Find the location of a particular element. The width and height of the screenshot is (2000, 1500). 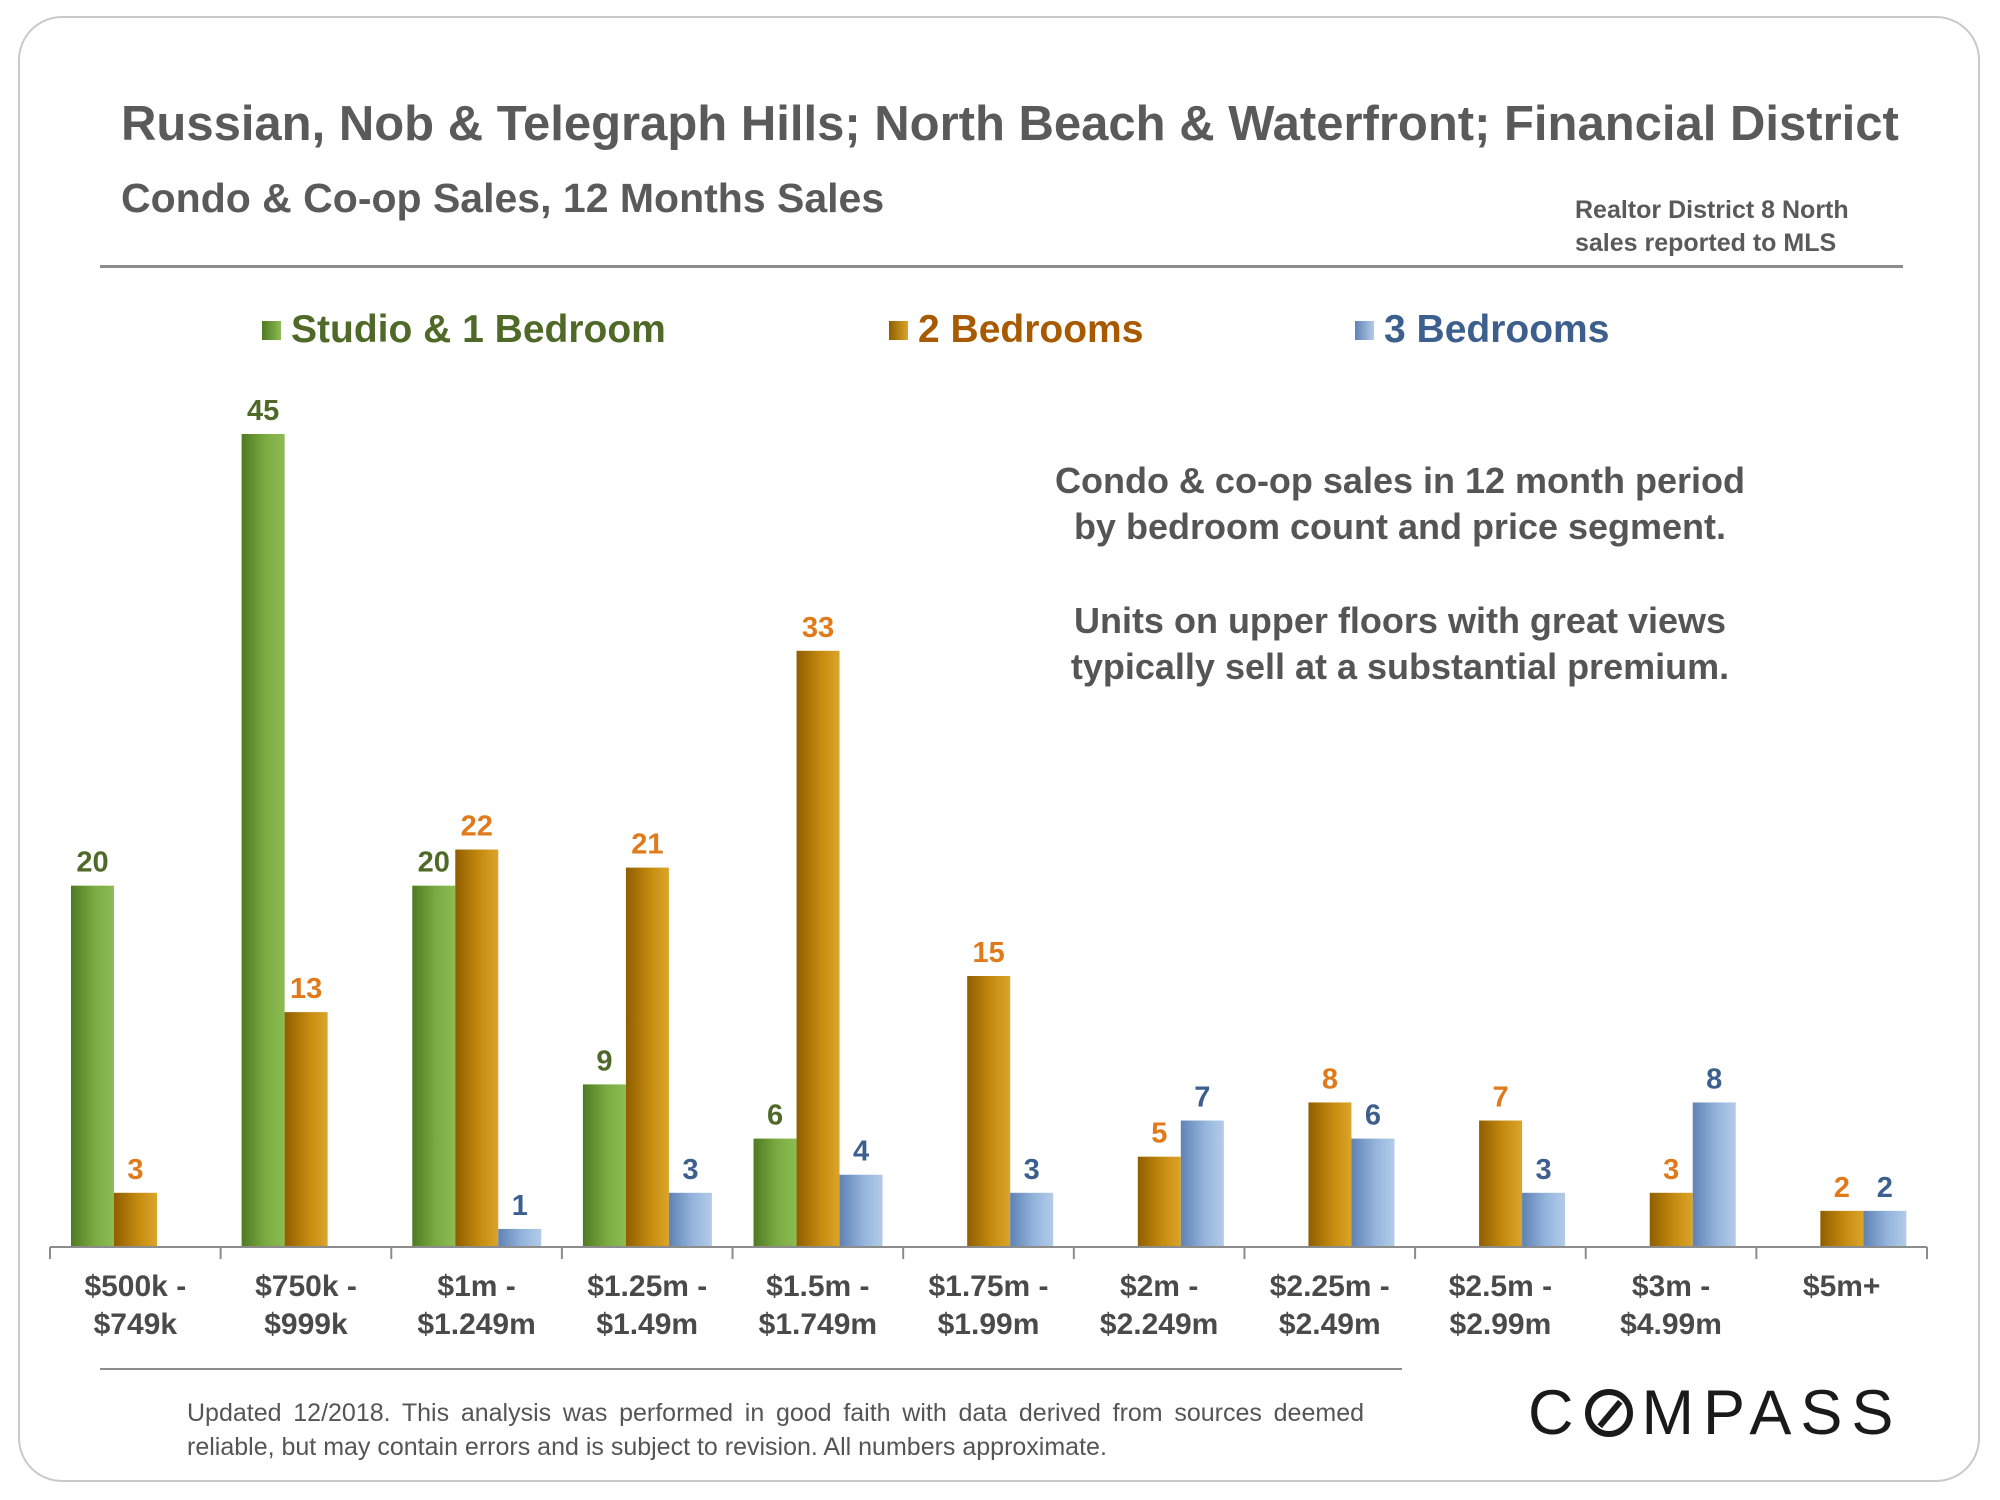

legend-label-three-bedrooms: 3 Bedrooms is located at coordinates (1497, 329).